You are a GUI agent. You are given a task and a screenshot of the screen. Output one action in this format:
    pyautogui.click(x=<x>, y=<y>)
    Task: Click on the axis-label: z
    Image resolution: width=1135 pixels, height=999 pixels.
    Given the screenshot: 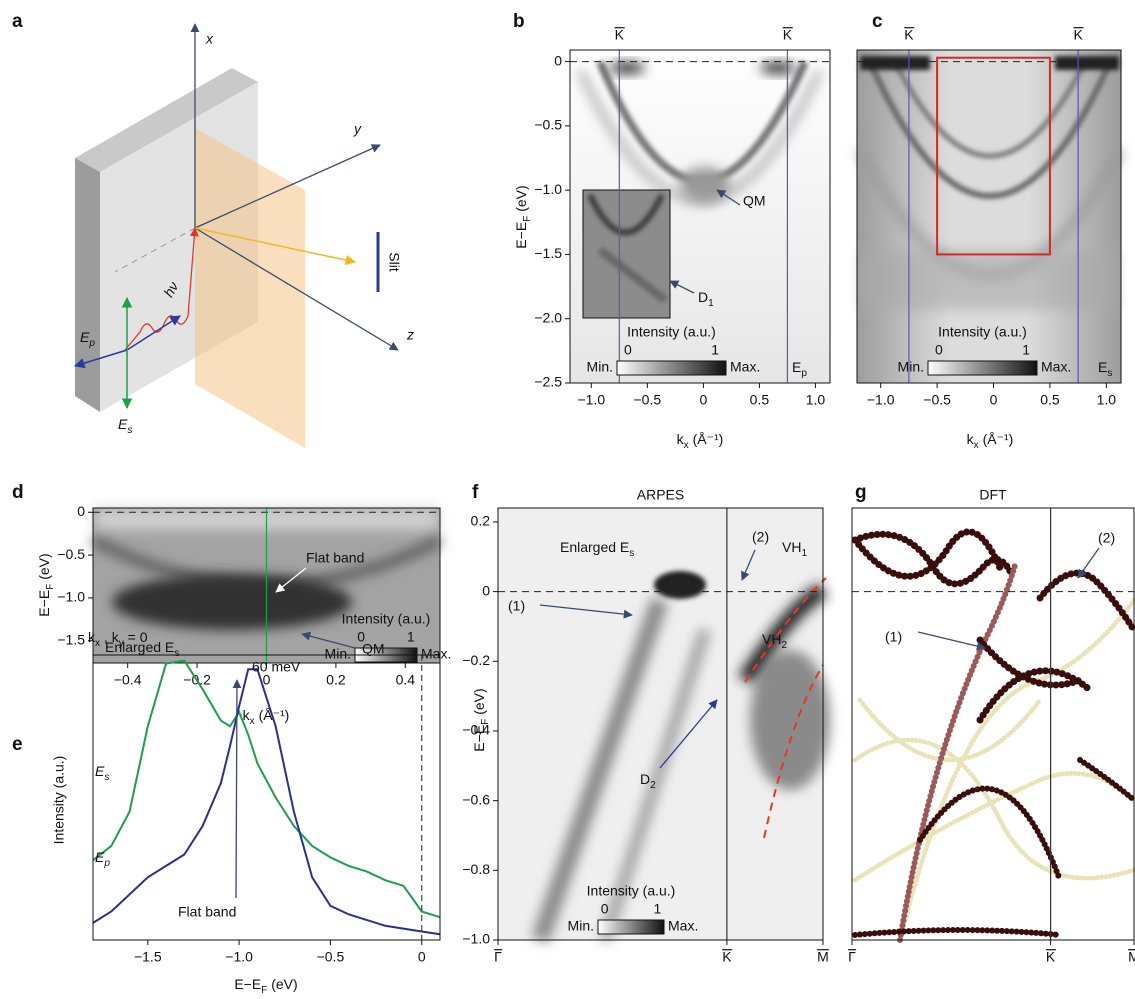 What is the action you would take?
    pyautogui.click(x=410, y=335)
    